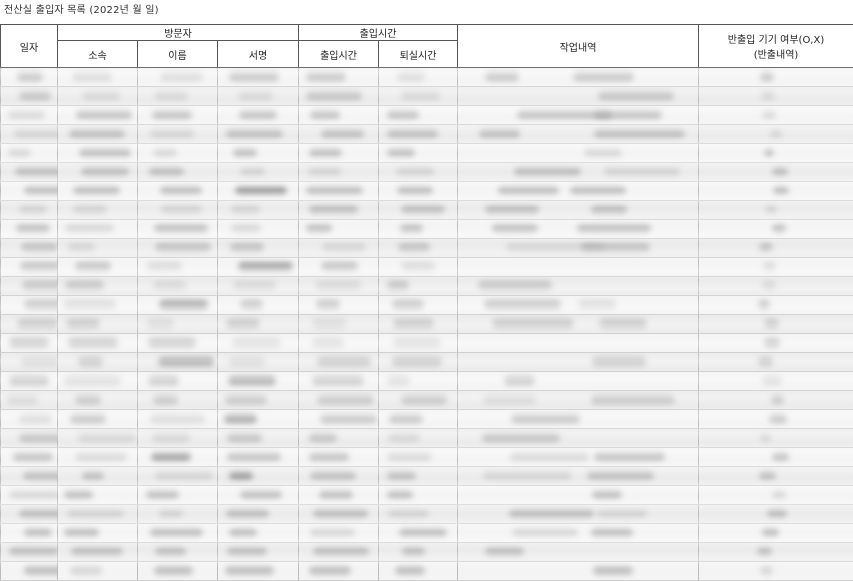 This screenshot has width=853, height=581. Describe the element at coordinates (98, 54) in the screenshot. I see `header-org: 소속` at that location.